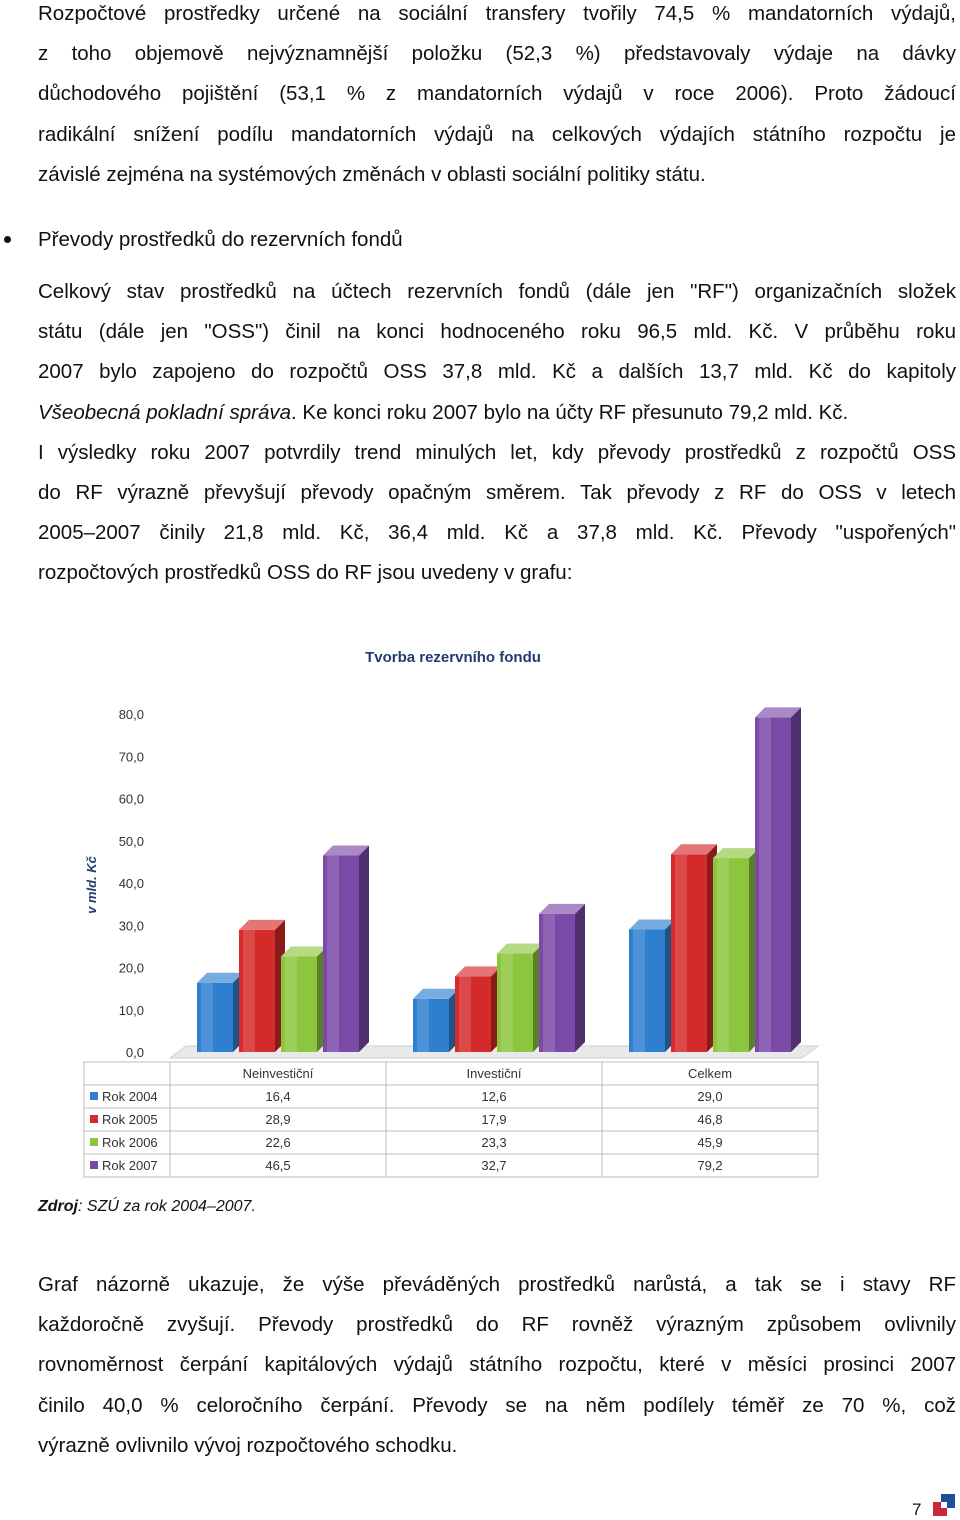 The image size is (960, 1520). What do you see at coordinates (91, 884) in the screenshot?
I see `y-axis-label: v mld. Kč` at bounding box center [91, 884].